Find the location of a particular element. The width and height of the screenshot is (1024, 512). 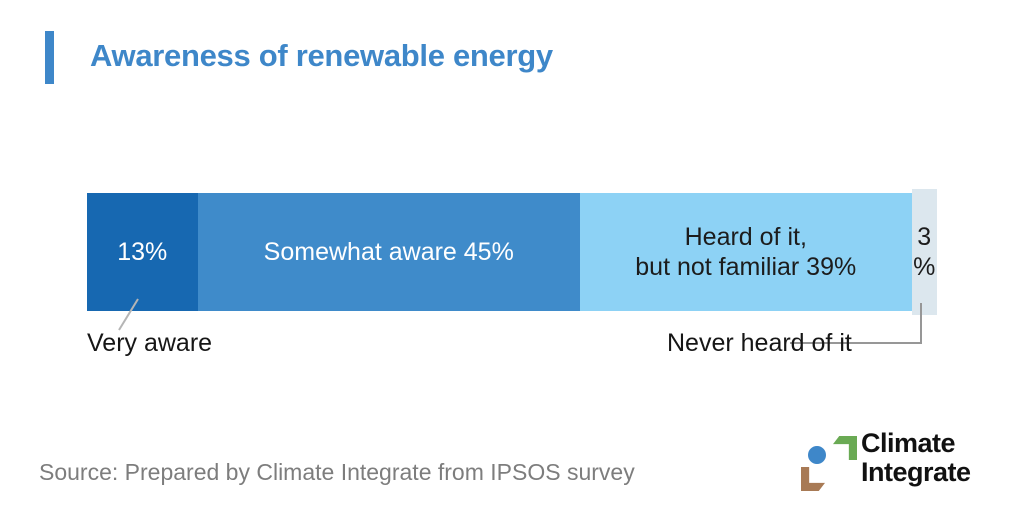

logo-blue-ring-icon is located at coordinates (817, 455).